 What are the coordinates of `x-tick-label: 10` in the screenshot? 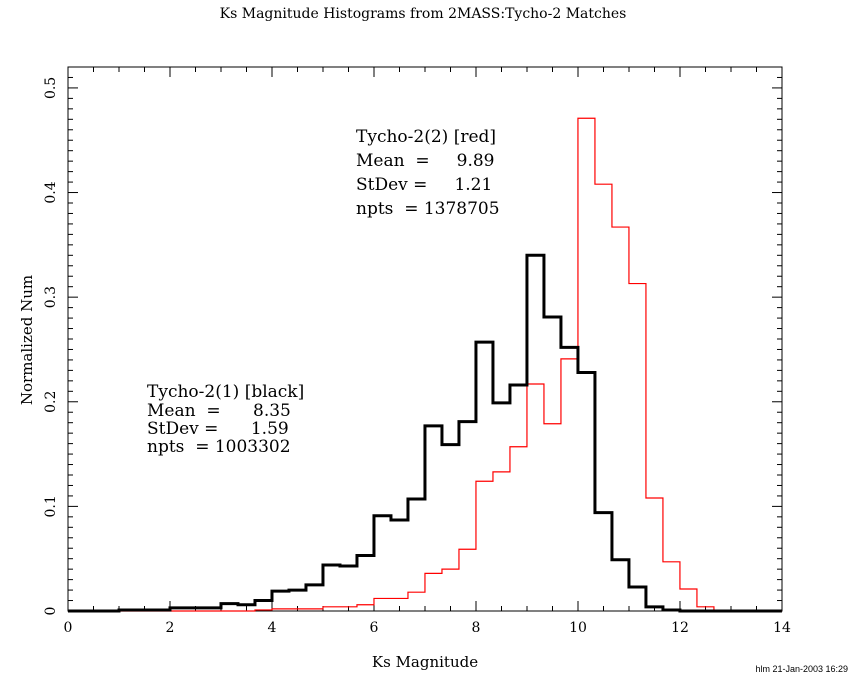 It's located at (578, 628).